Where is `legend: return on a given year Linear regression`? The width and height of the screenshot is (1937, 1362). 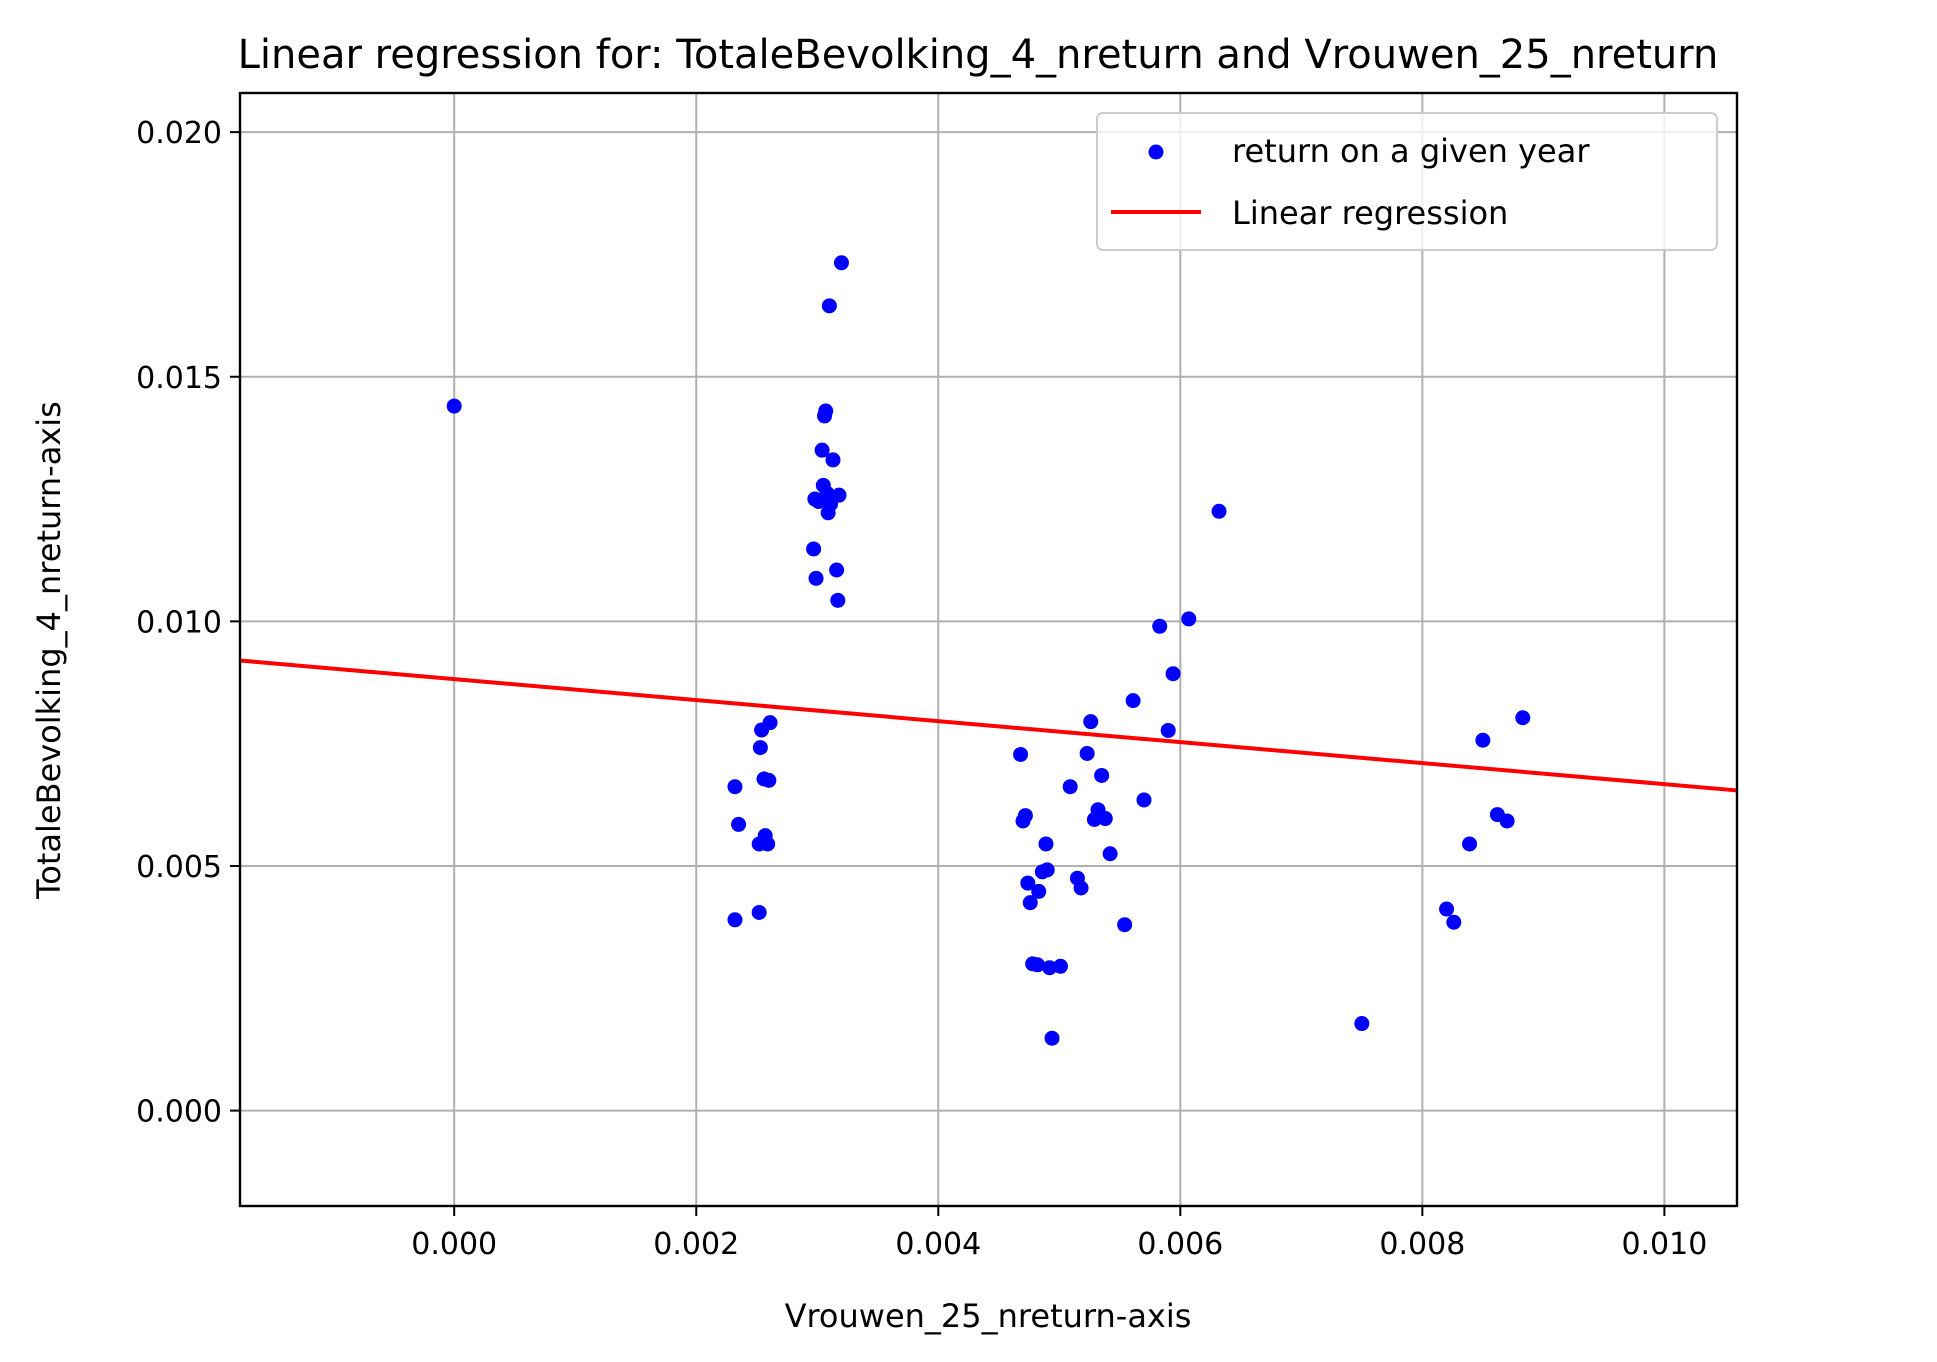 legend: return on a given year Linear regression is located at coordinates (1407, 181).